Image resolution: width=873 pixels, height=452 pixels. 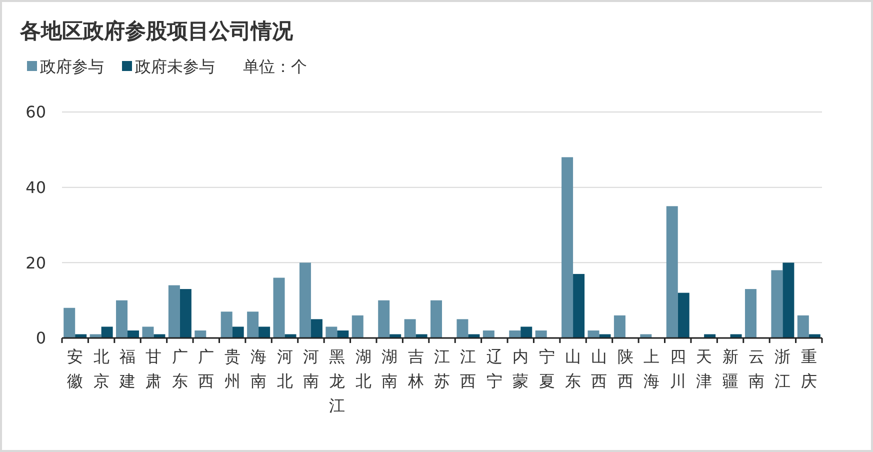 What do you see at coordinates (232, 368) in the screenshot?
I see `x-tick-label: 贵州` at bounding box center [232, 368].